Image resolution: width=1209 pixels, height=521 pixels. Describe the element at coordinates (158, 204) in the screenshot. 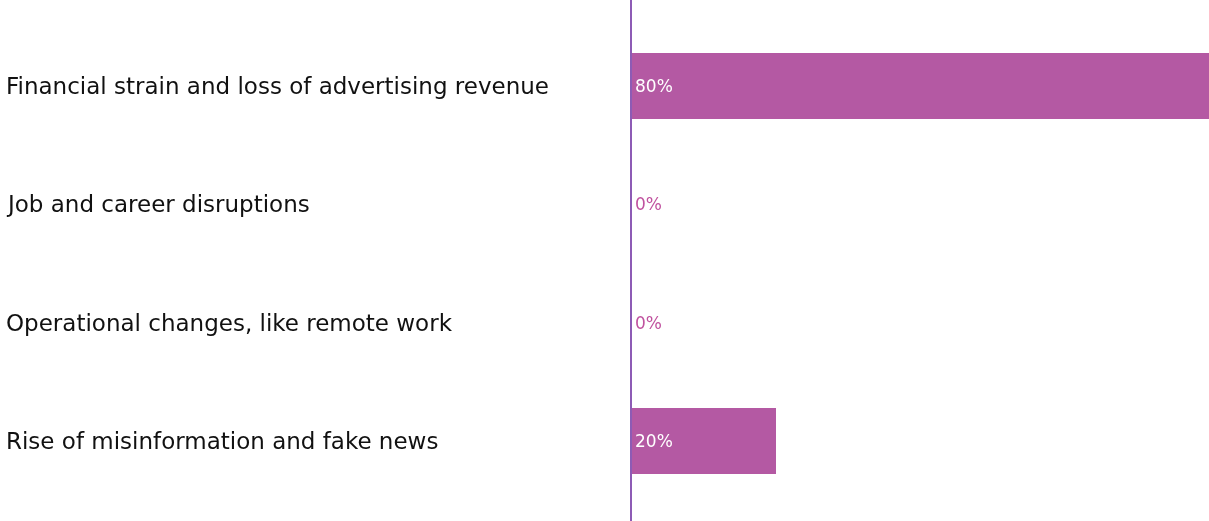

I see `y-tick-label: Job and career disruptions` at that location.